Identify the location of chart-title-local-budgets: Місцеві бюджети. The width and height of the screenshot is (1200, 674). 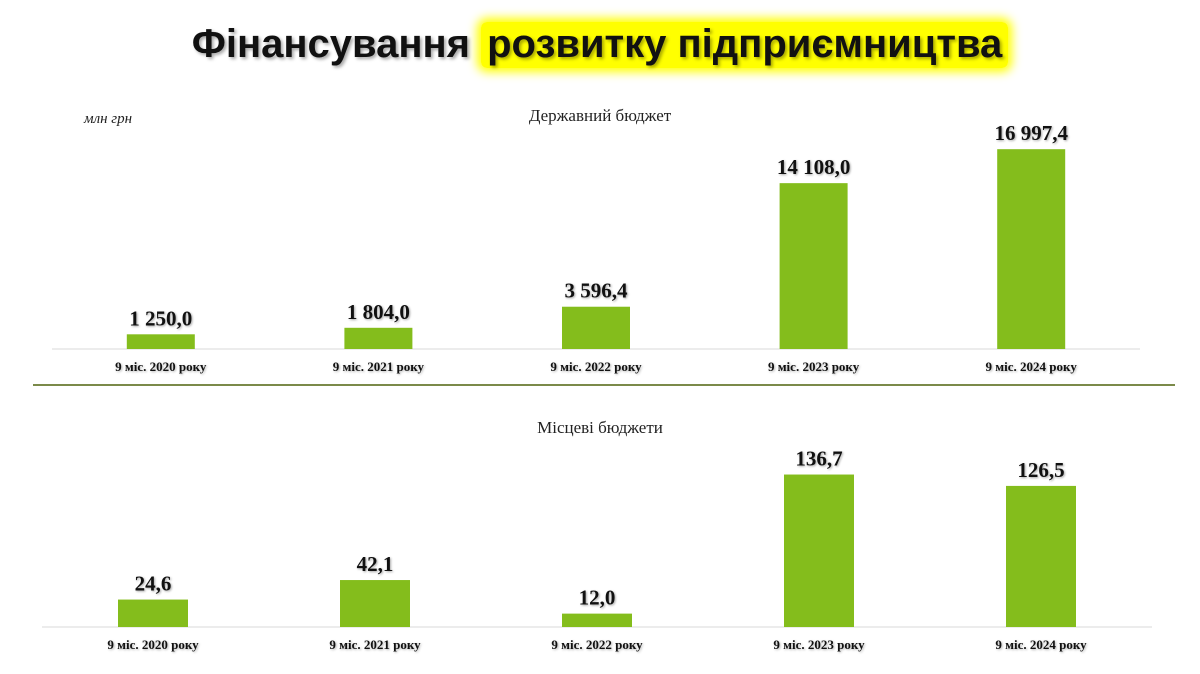
(600, 427).